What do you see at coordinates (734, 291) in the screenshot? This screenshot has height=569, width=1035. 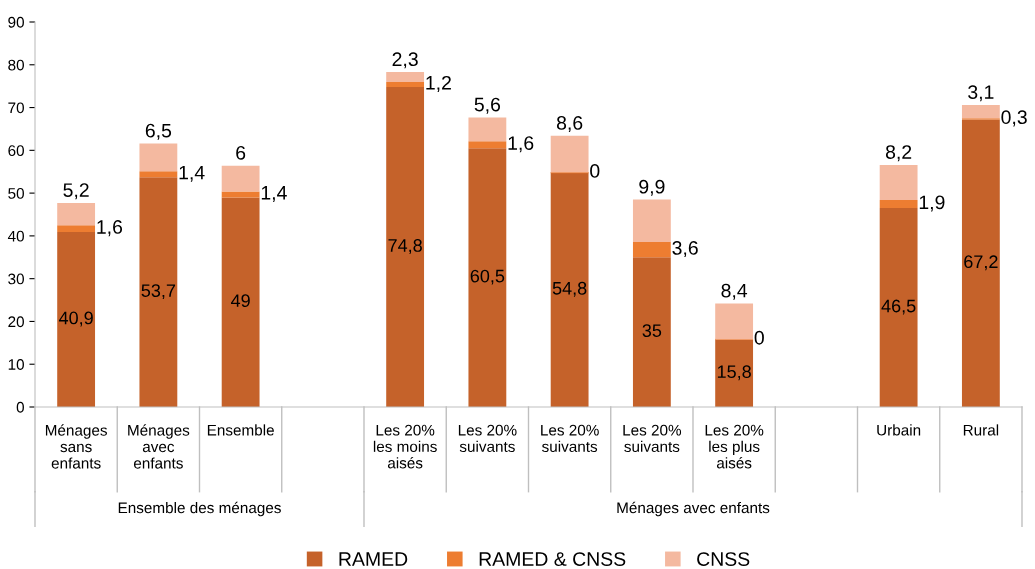 I see `data-label: 8,4` at bounding box center [734, 291].